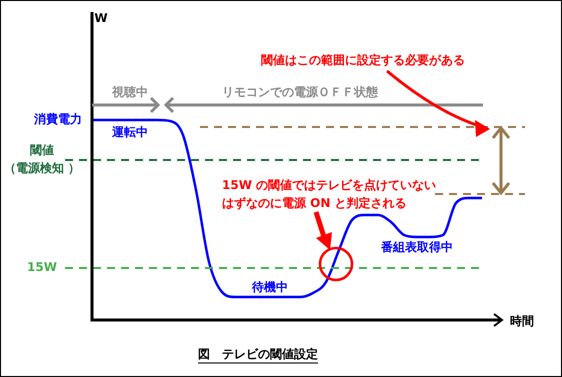 The image size is (562, 377). Describe the element at coordinates (101, 18) in the screenshot. I see `text: W` at that location.